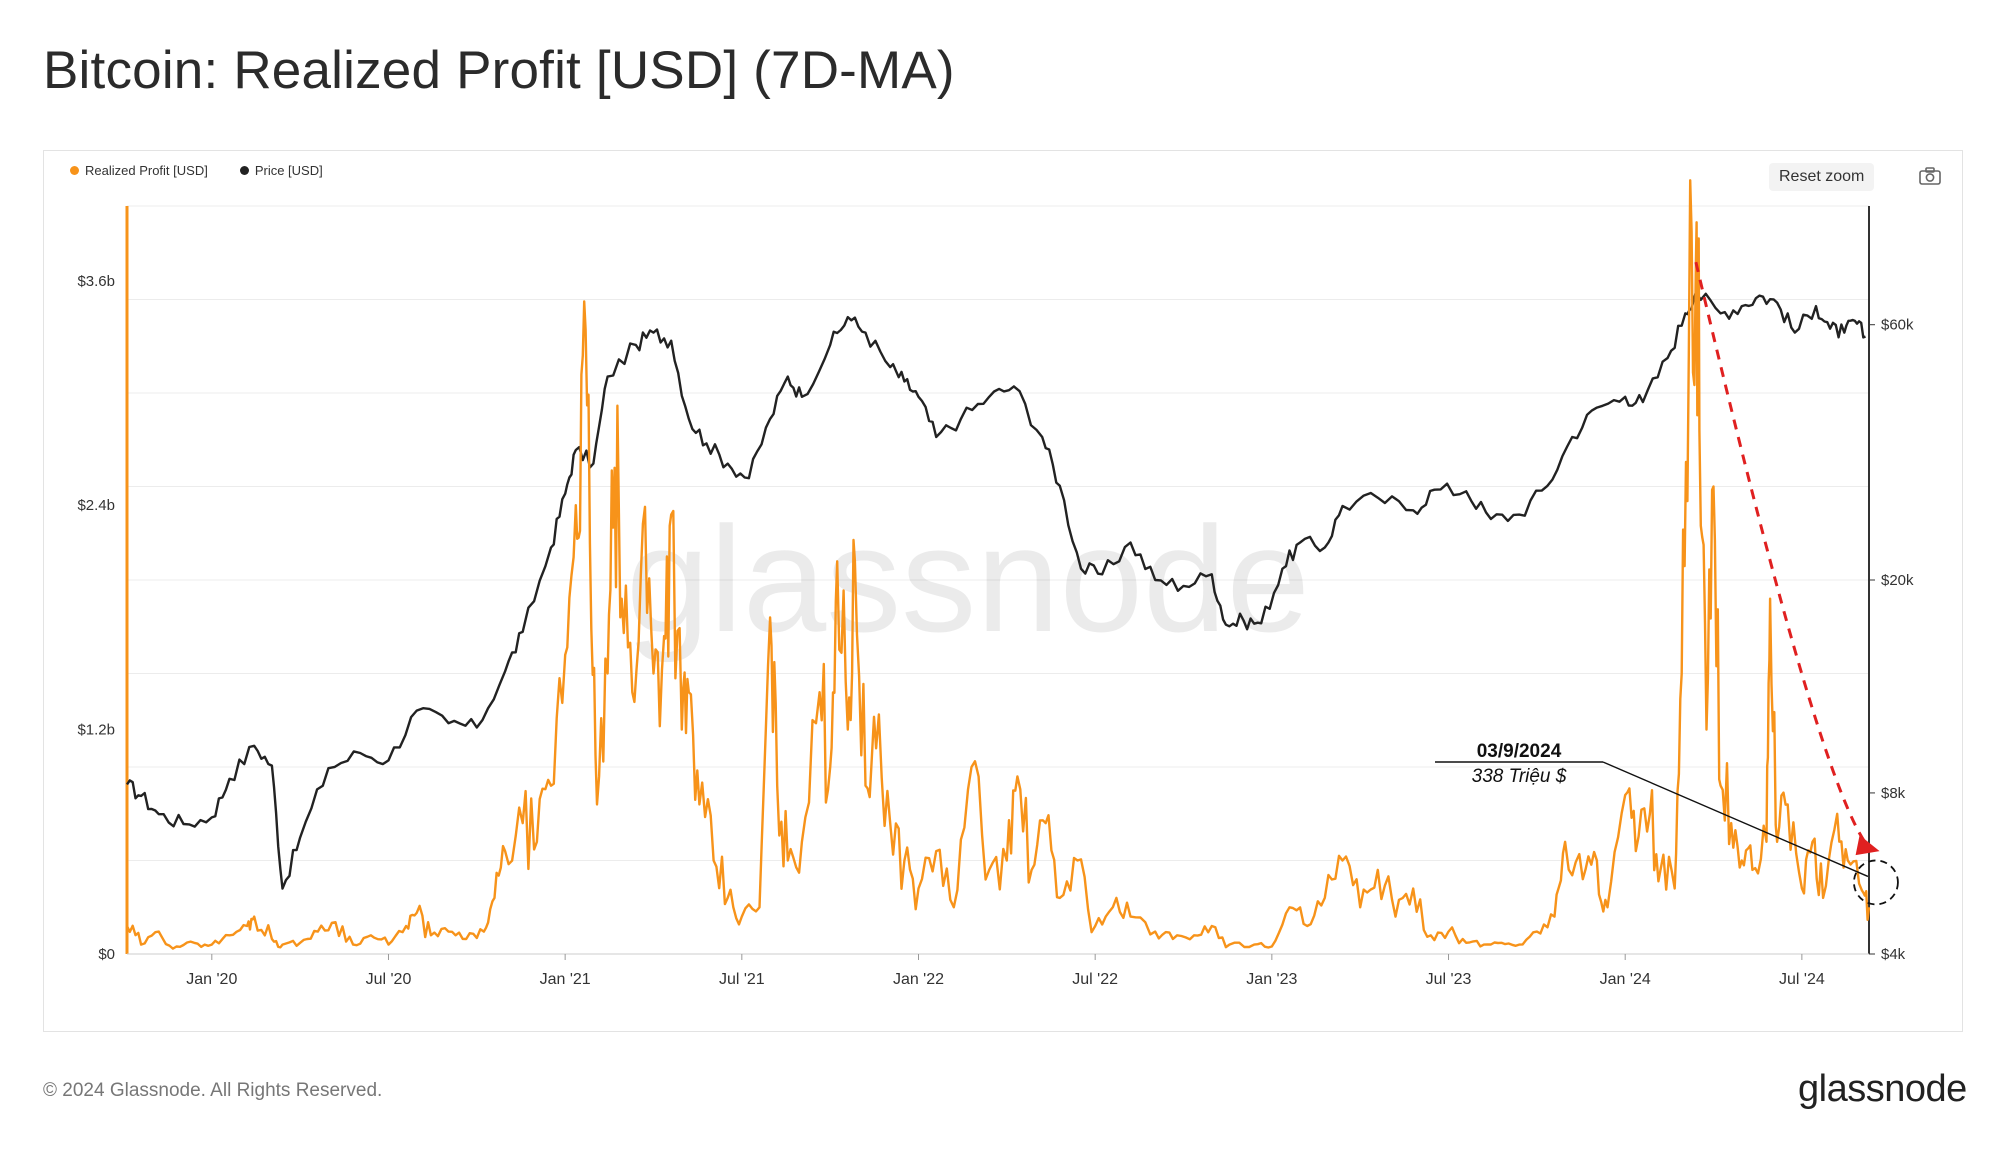 This screenshot has width=2000, height=1152. What do you see at coordinates (968, 579) in the screenshot?
I see `watermark-text: glassnode` at bounding box center [968, 579].